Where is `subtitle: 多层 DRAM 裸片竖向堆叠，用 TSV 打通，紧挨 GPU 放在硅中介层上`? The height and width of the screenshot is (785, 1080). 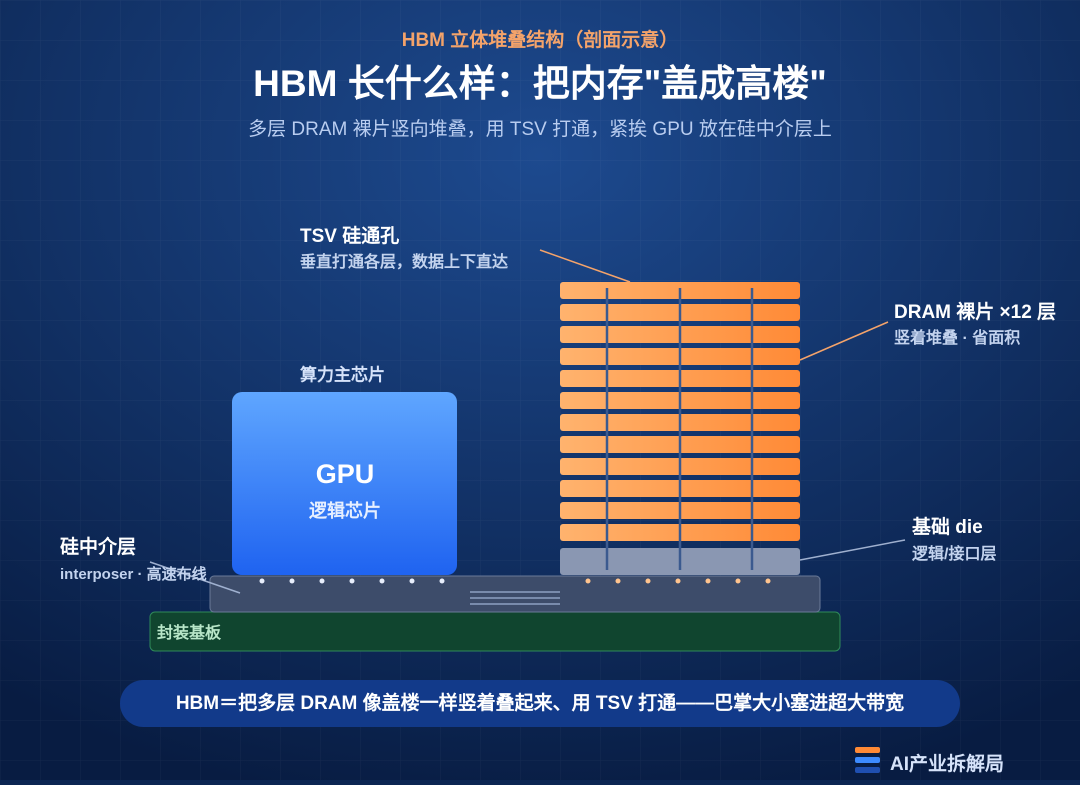 subtitle: 多层 DRAM 裸片竖向堆叠，用 TSV 打通，紧挨 GPU 放在硅中介层上 is located at coordinates (540, 129).